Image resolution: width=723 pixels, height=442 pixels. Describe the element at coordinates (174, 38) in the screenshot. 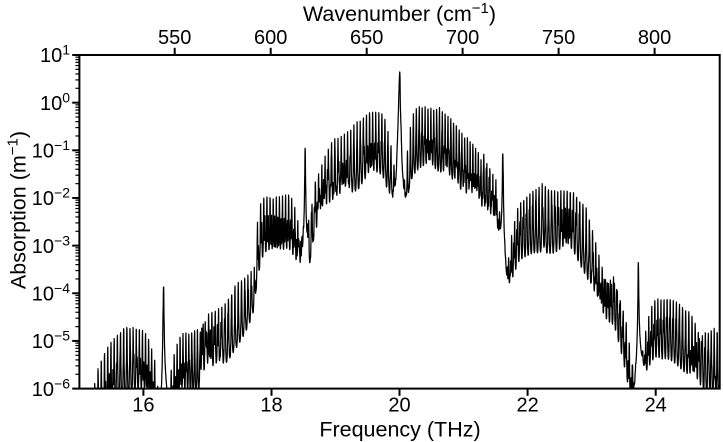

I see `svg-text: 550` at that location.